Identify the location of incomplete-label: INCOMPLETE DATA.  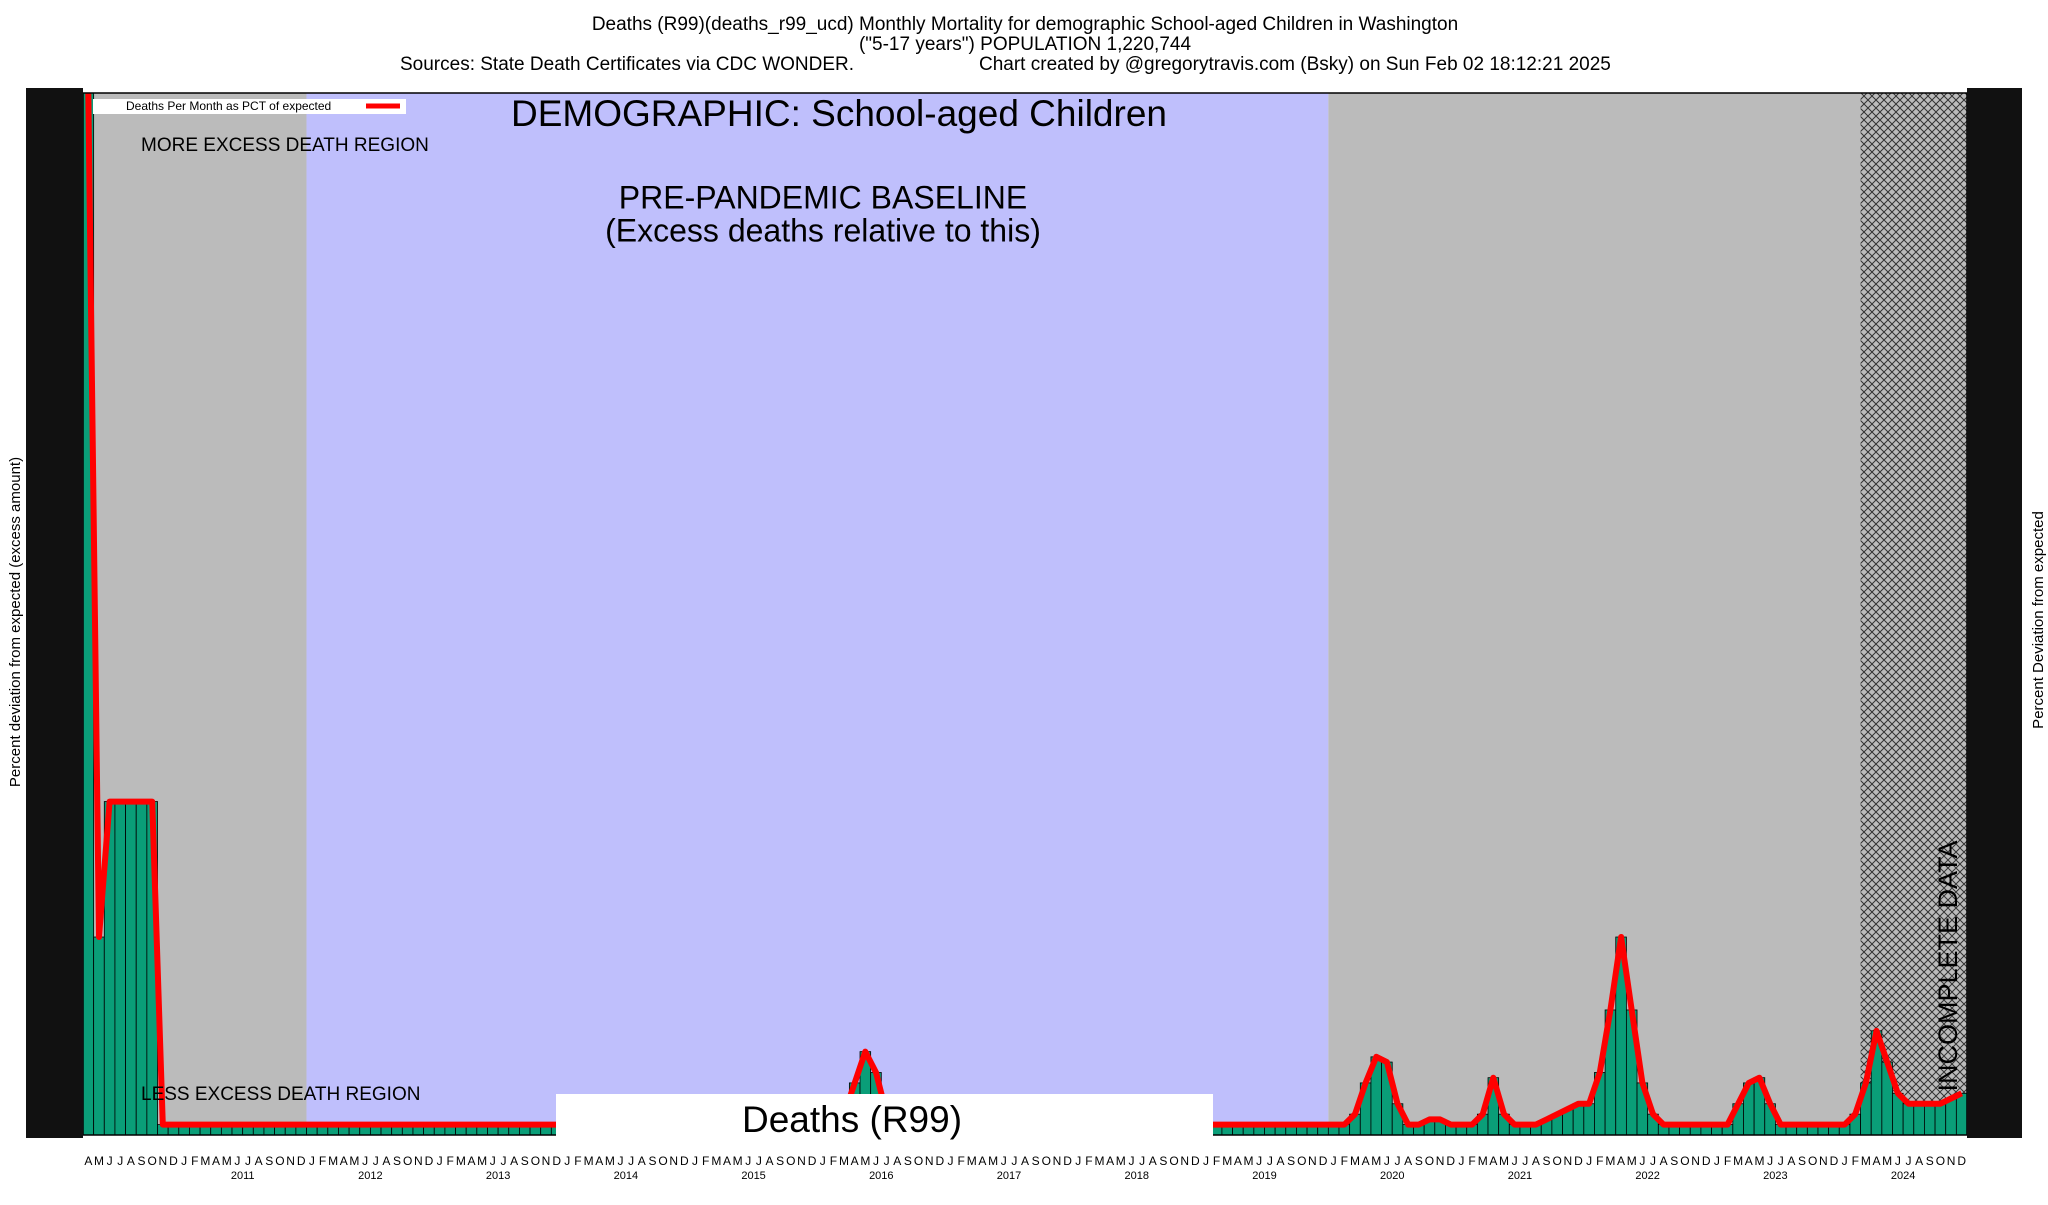
(1948, 965).